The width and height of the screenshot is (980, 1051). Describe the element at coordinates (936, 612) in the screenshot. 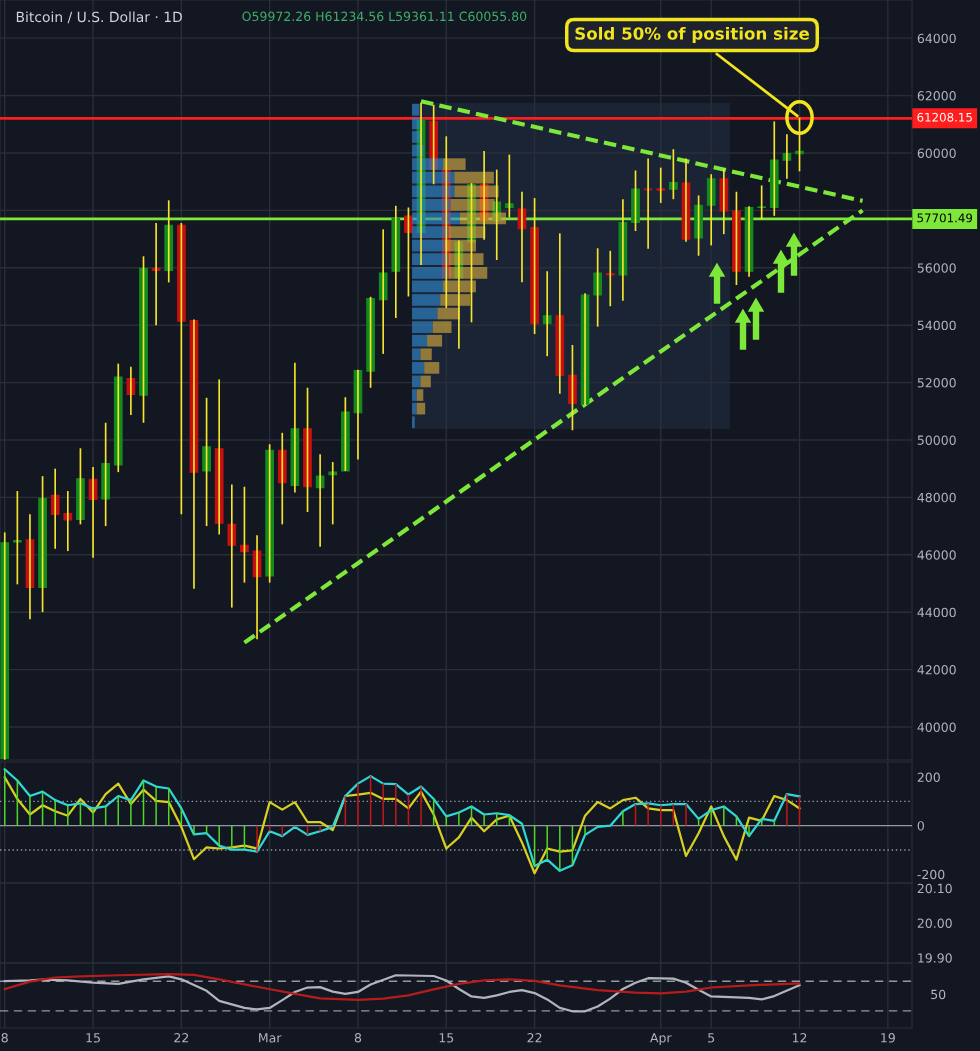

I see `y-tick-label: 44000` at that location.